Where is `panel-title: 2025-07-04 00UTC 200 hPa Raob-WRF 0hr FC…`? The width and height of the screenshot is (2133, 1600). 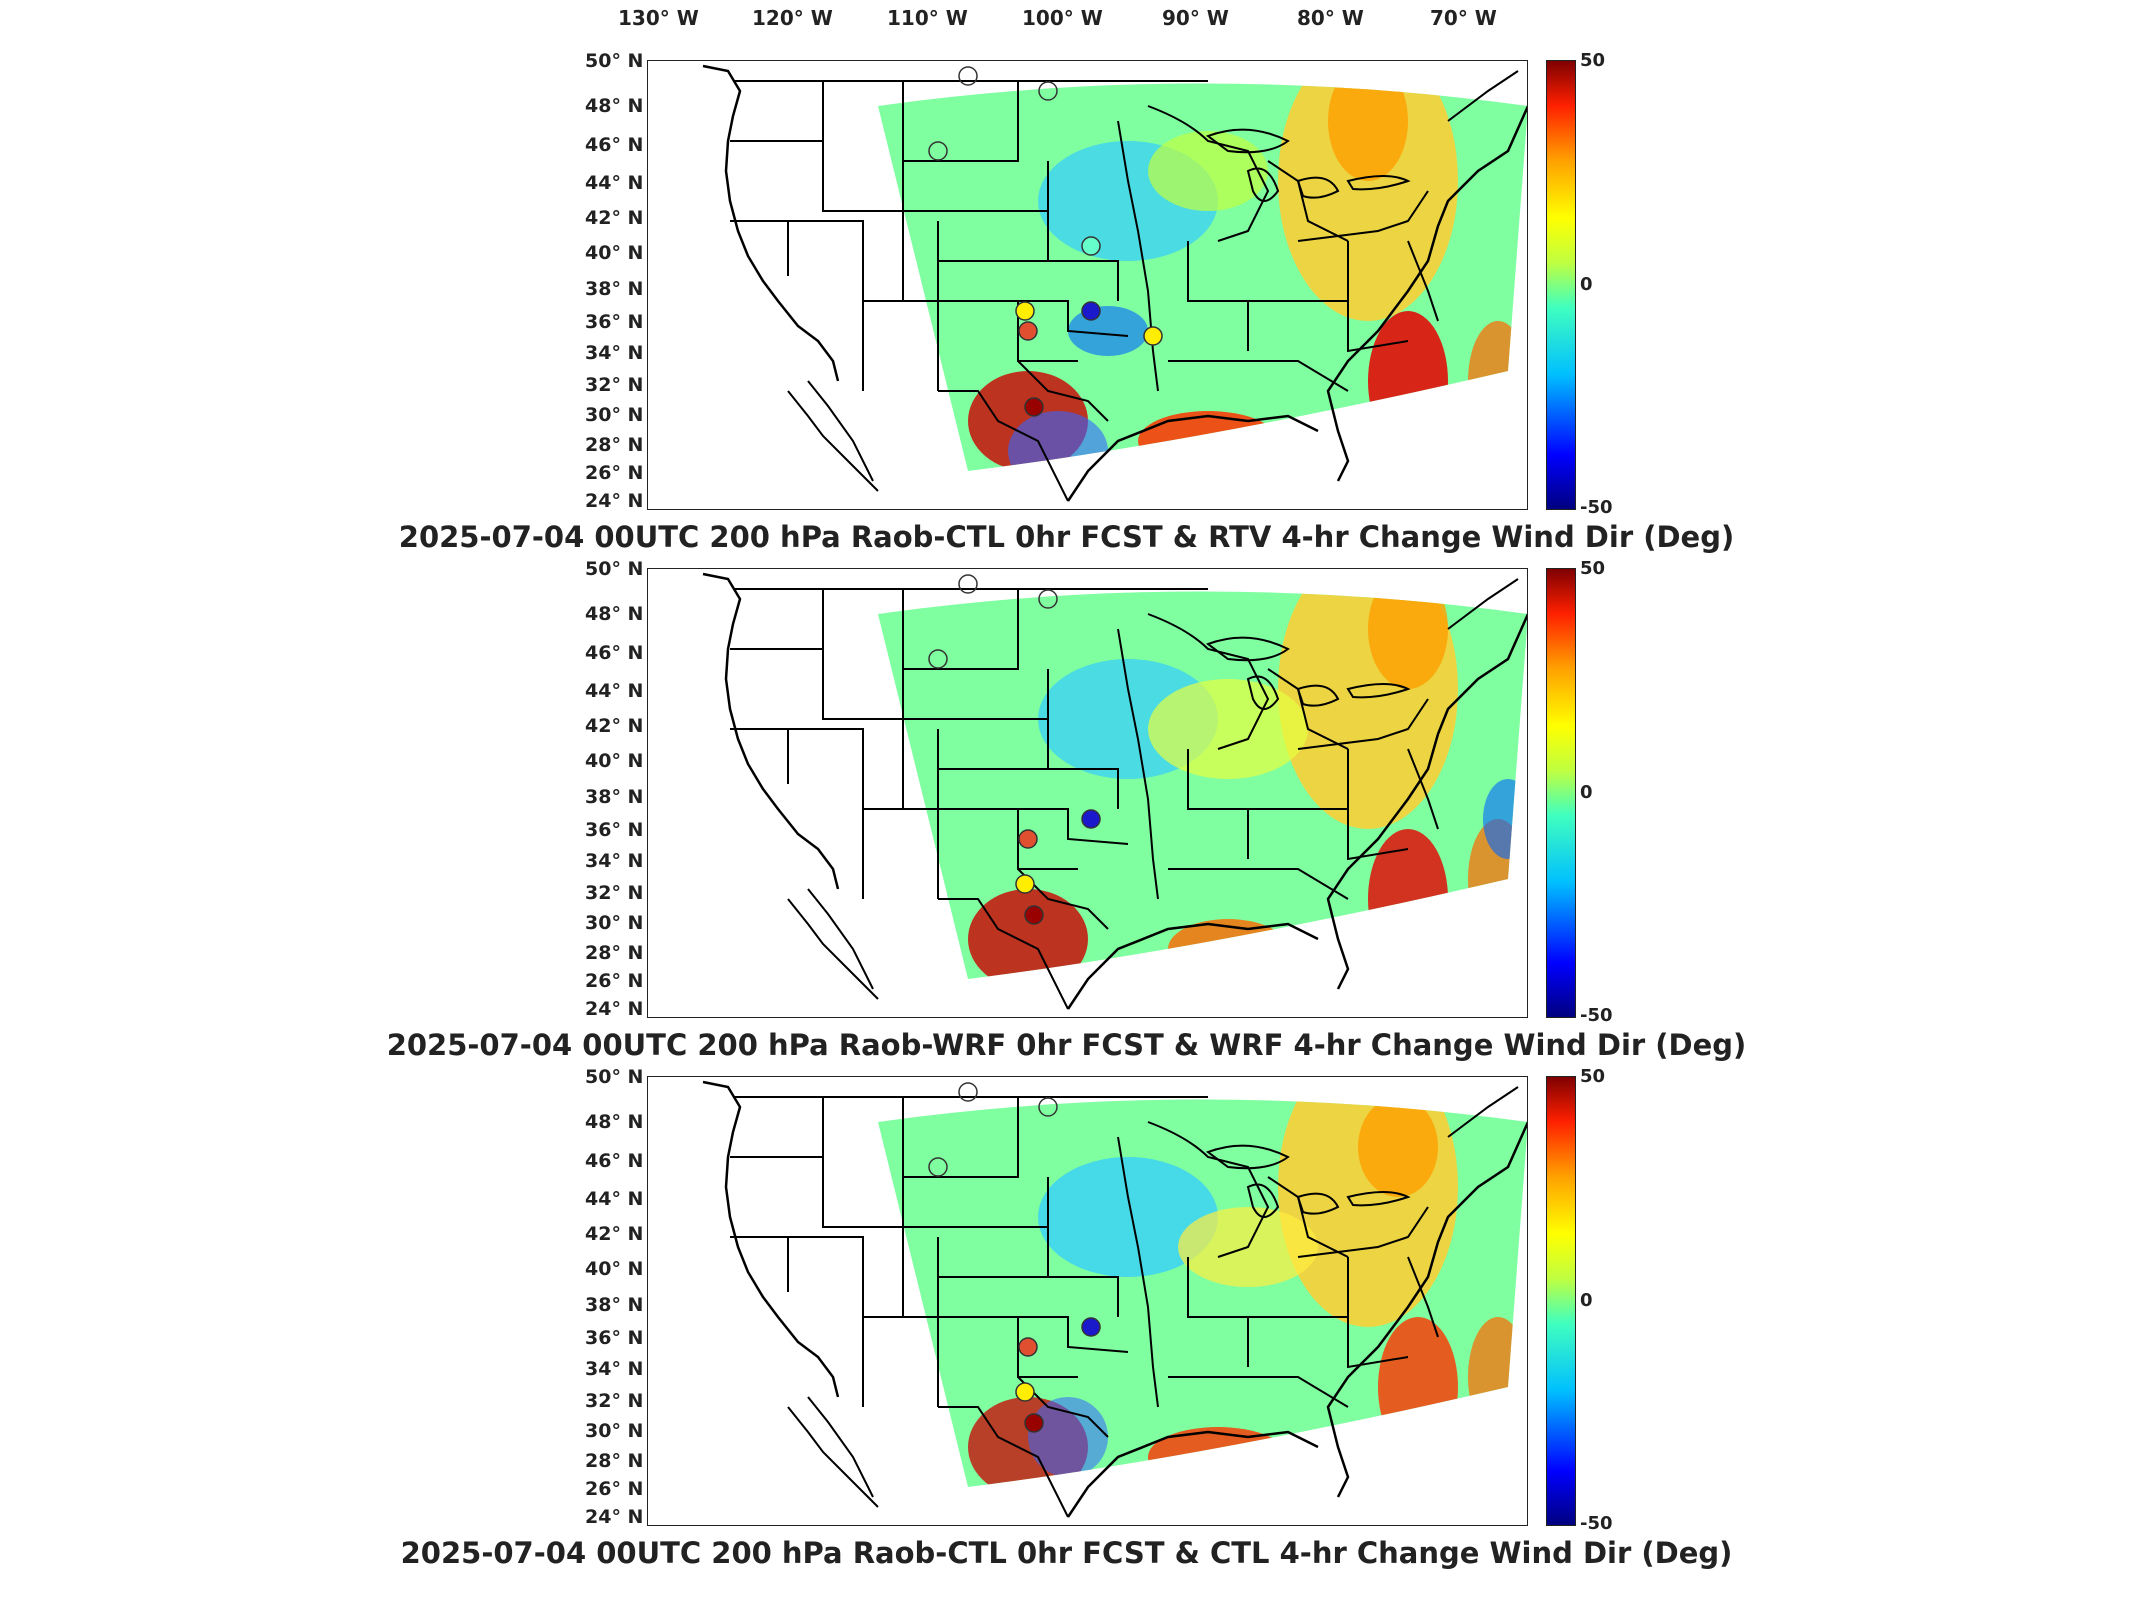 panel-title: 2025-07-04 00UTC 200 hPa Raob-WRF 0hr FC… is located at coordinates (1066, 1045).